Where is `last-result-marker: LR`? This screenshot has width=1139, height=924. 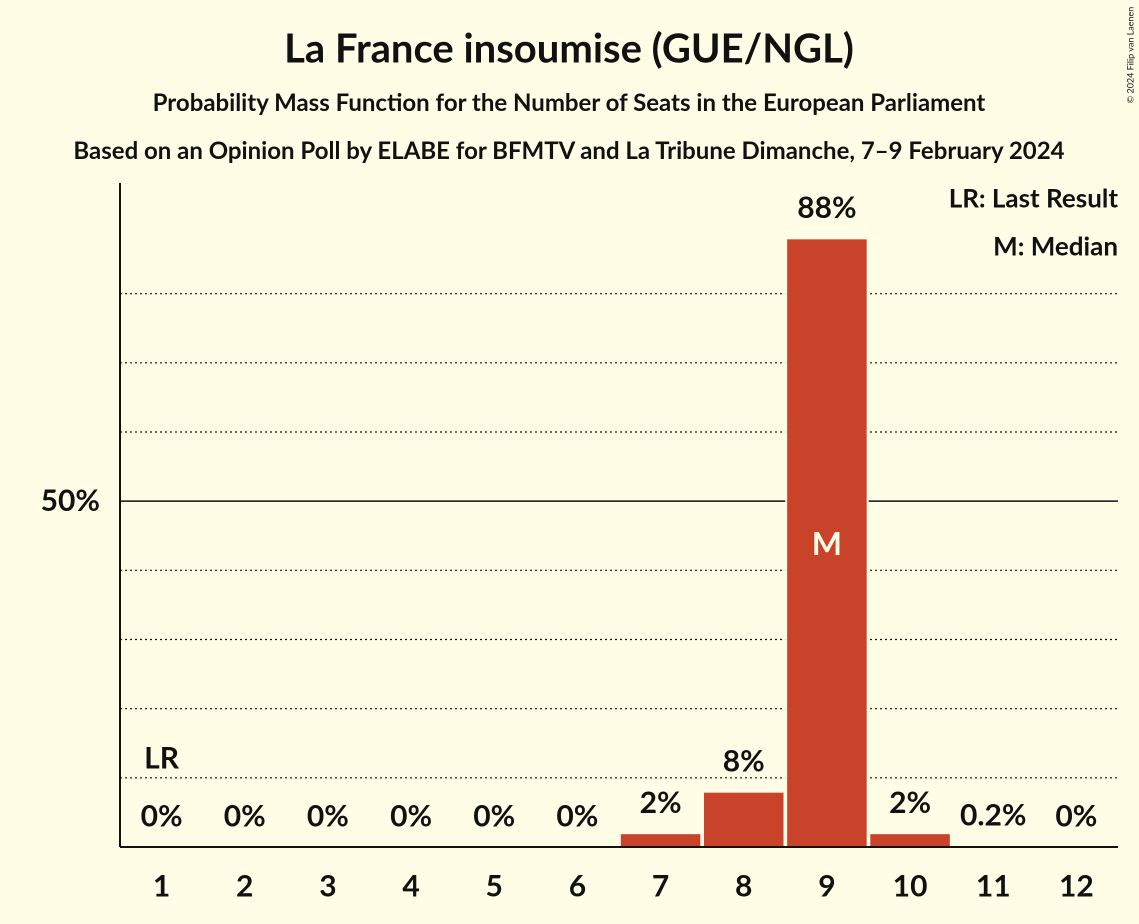
last-result-marker: LR is located at coordinates (162, 758).